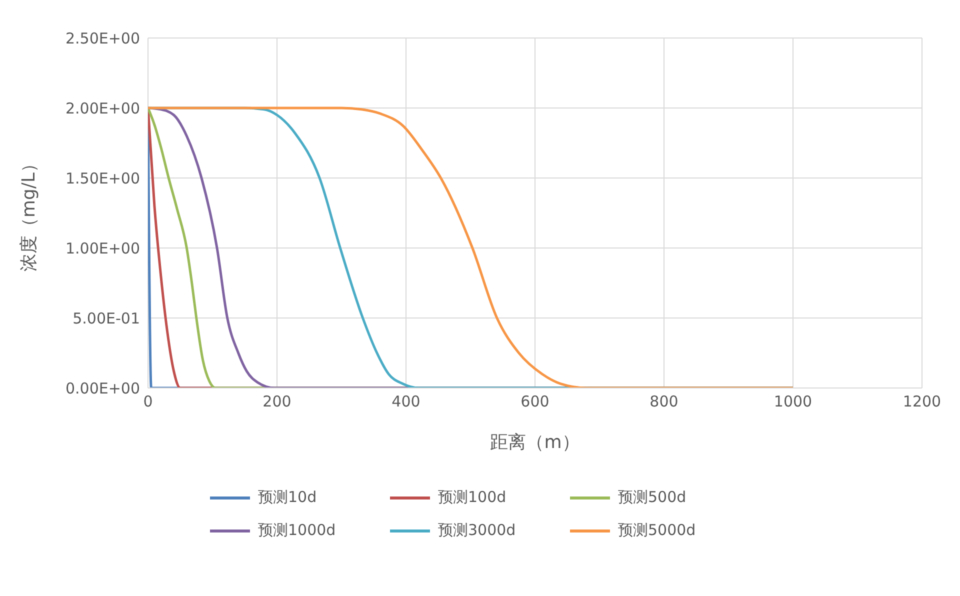 This screenshot has width=960, height=596. Describe the element at coordinates (102, 178) in the screenshot. I see `y-tick-label: 1.50E+00` at that location.